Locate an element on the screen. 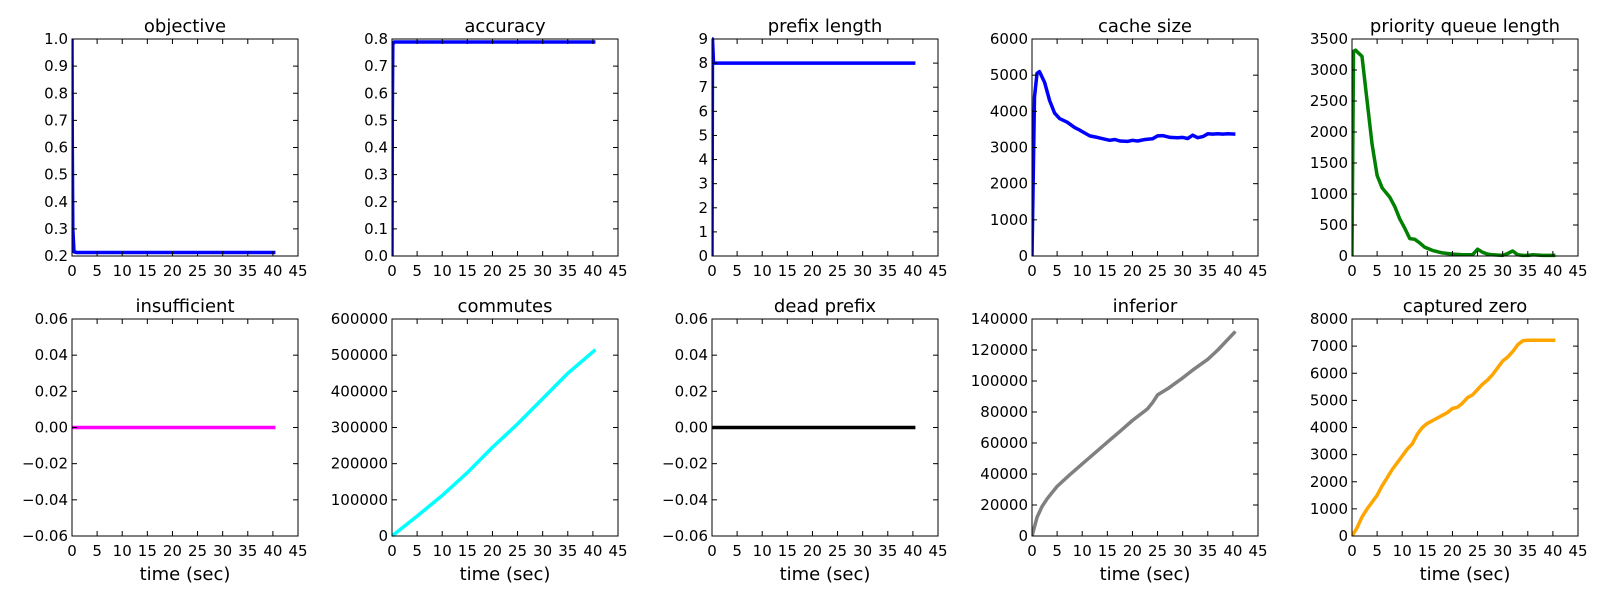 This screenshot has width=1600, height=600. series-line-accuracy is located at coordinates (494, 148).